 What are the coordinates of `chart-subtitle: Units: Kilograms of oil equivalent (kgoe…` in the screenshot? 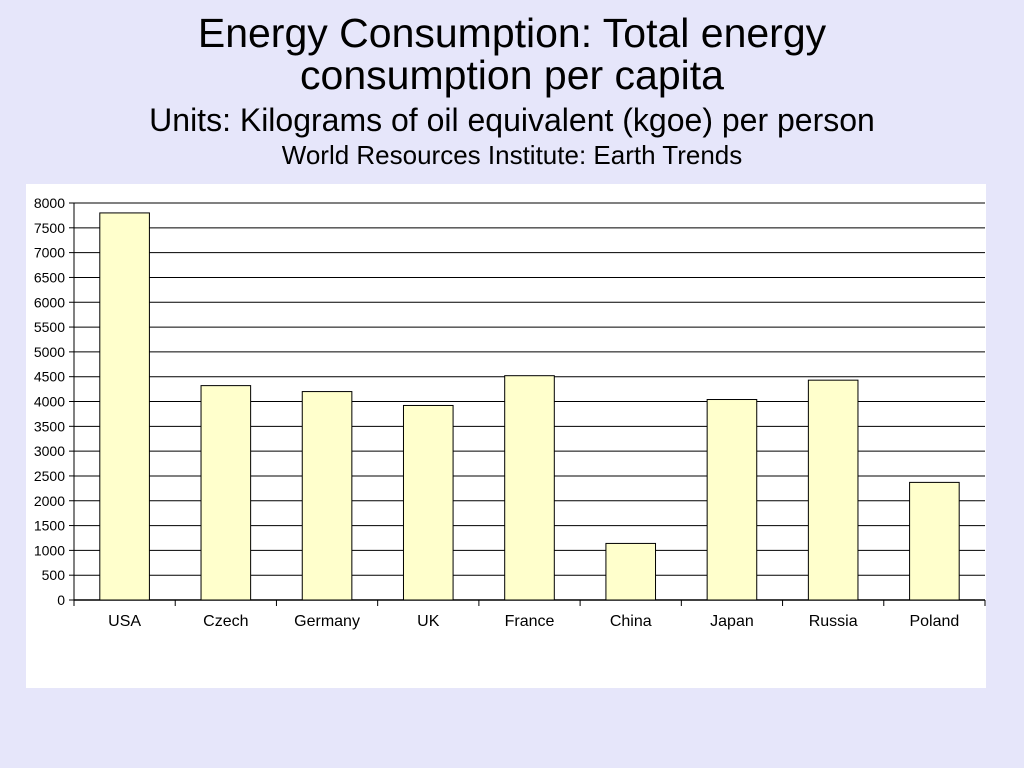 It's located at (512, 120).